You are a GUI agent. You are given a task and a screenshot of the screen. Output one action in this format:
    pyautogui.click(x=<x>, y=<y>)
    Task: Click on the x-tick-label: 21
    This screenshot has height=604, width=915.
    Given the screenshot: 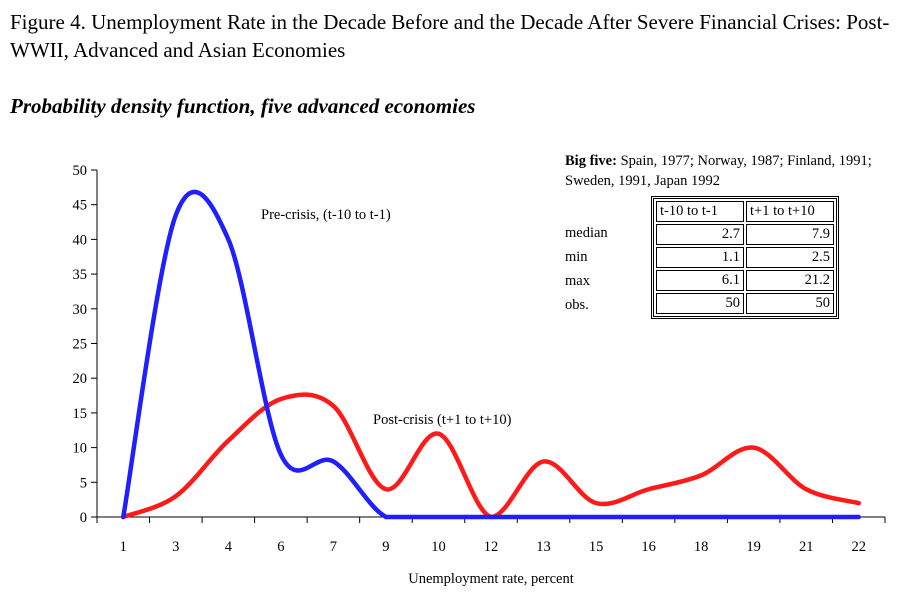 What is the action you would take?
    pyautogui.click(x=806, y=547)
    